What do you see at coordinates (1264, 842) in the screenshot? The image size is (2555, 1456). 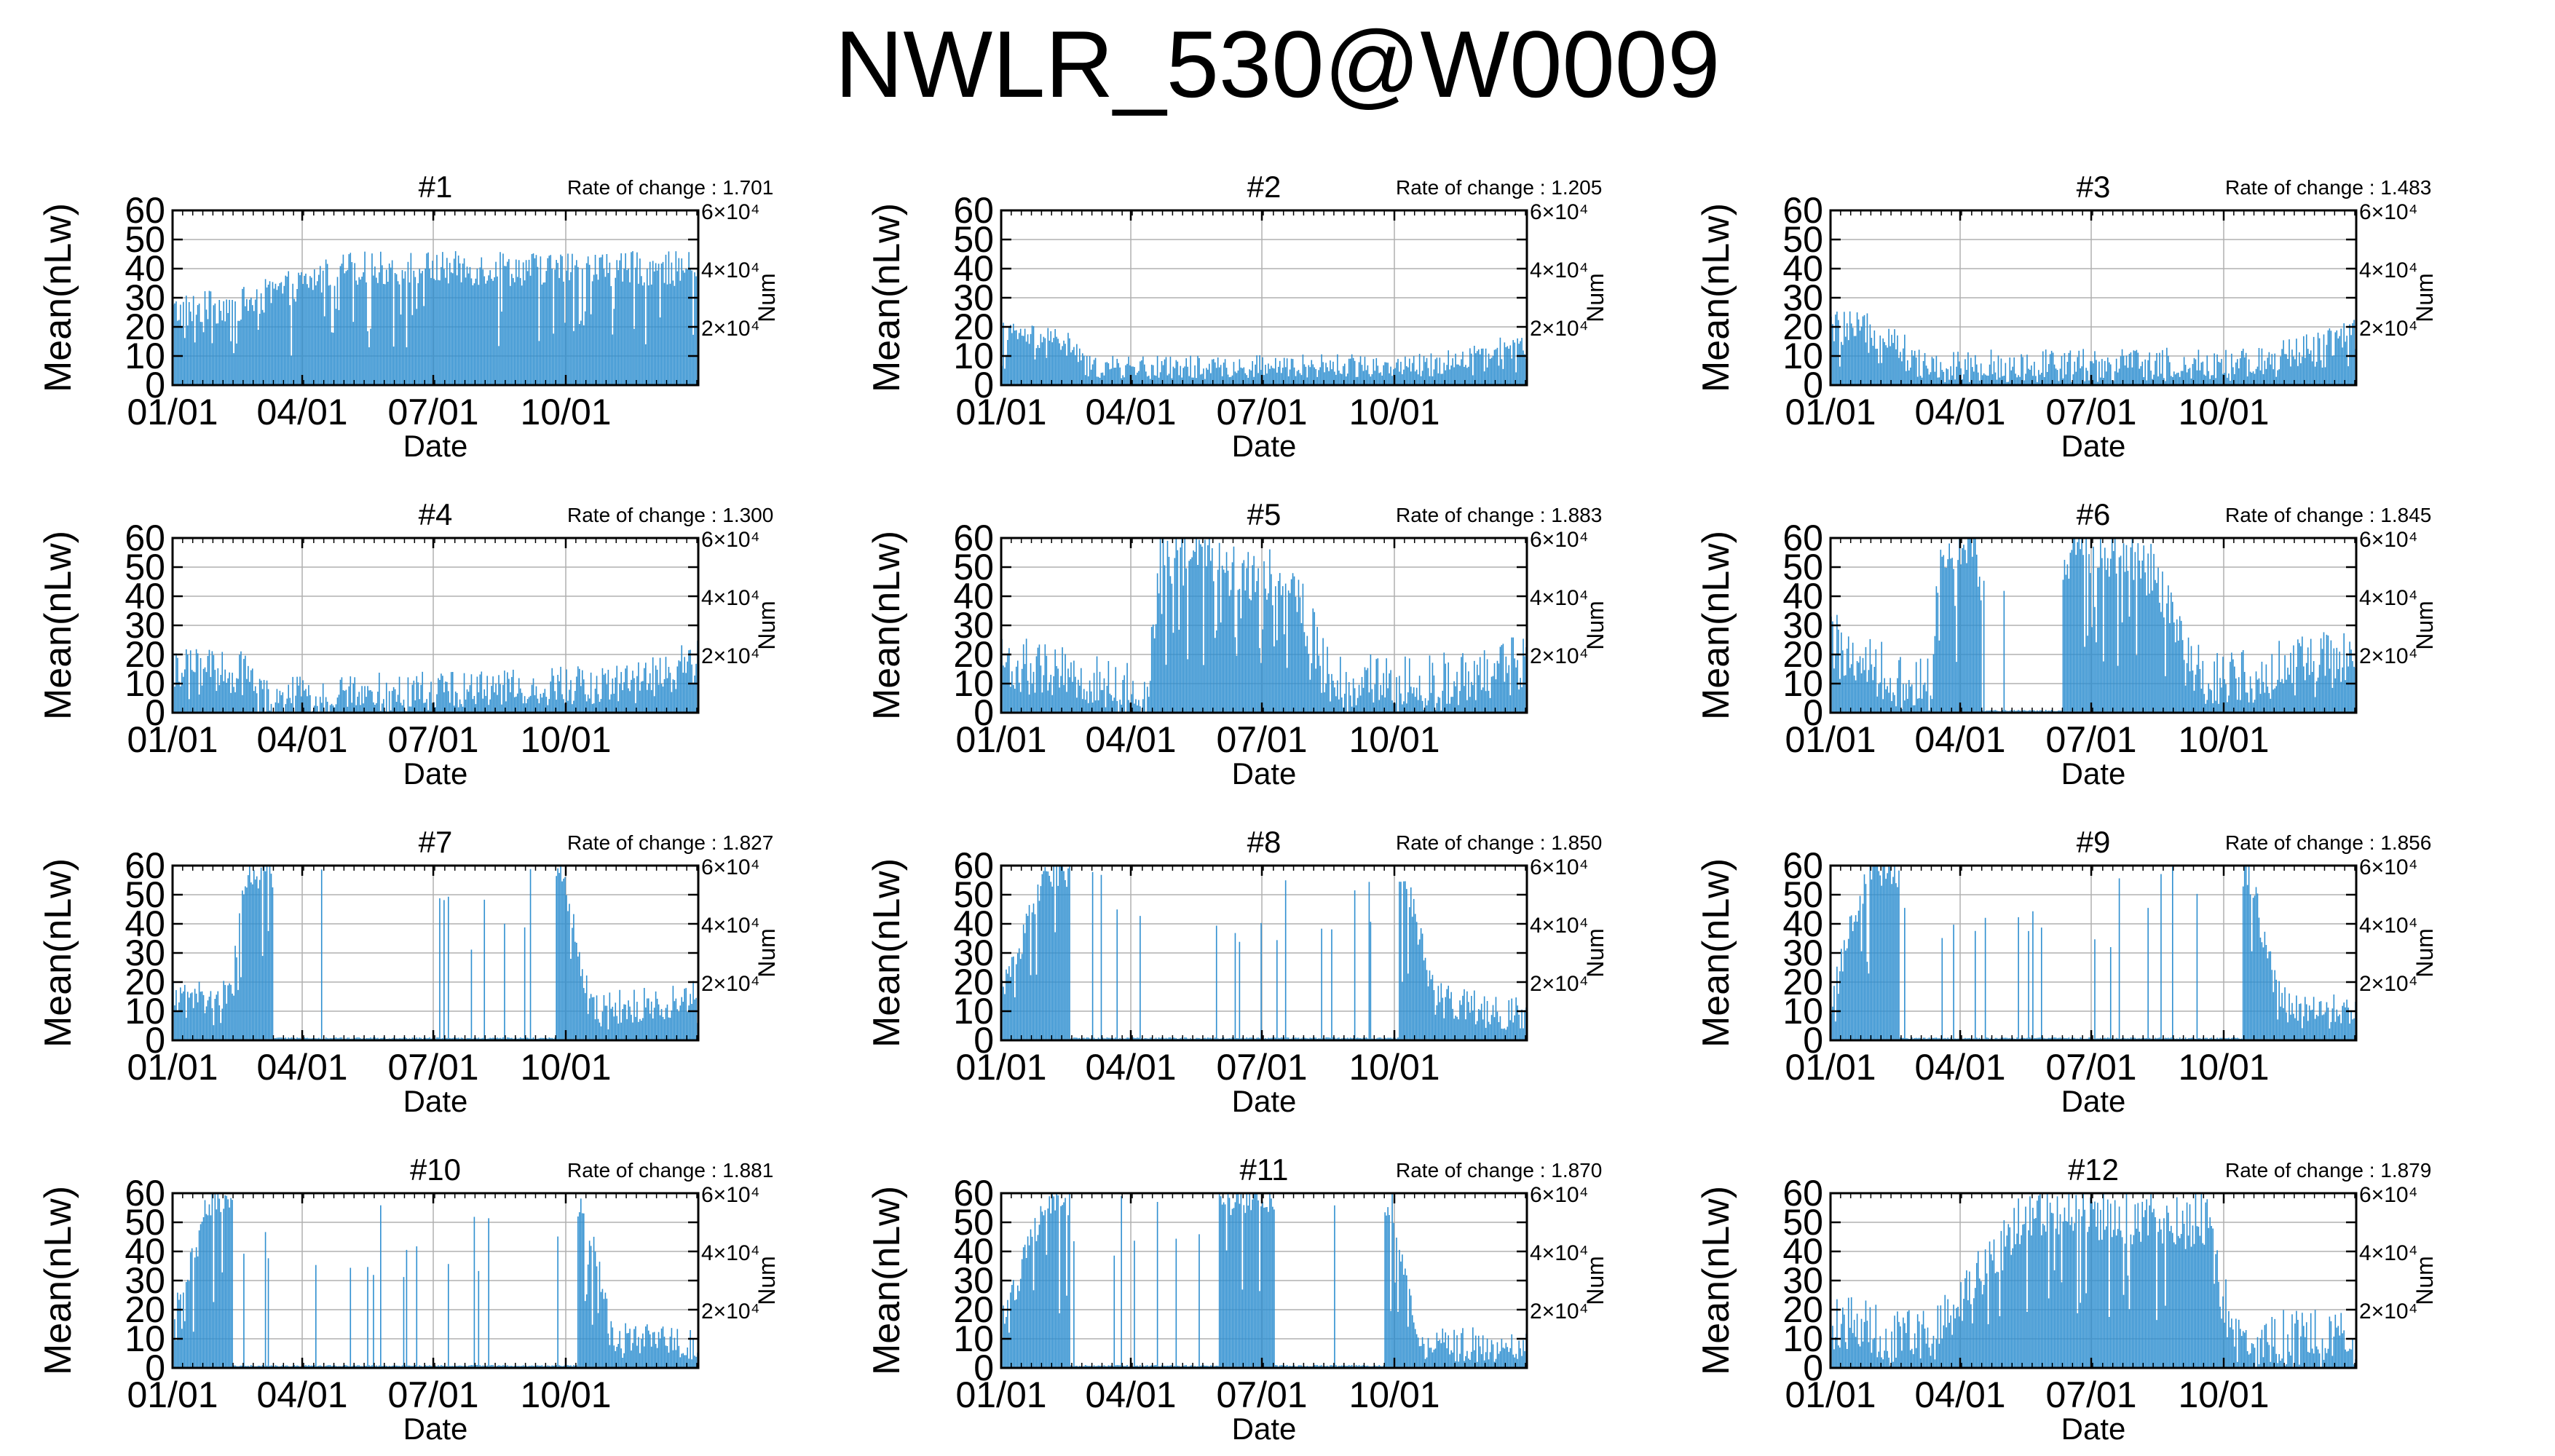 I see `panel-title: #8` at bounding box center [1264, 842].